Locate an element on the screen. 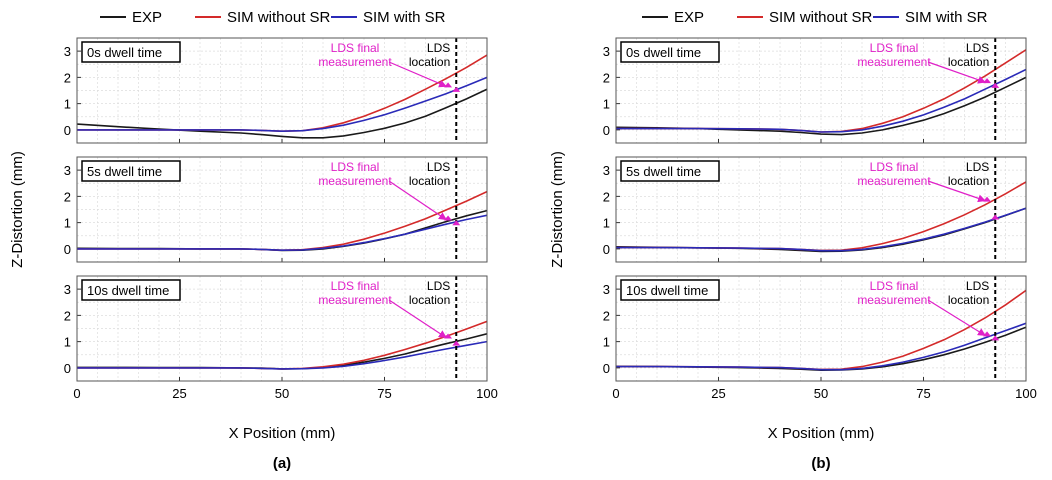 This screenshot has height=480, width=1052. figure-label: (a) is located at coordinates (282, 463).